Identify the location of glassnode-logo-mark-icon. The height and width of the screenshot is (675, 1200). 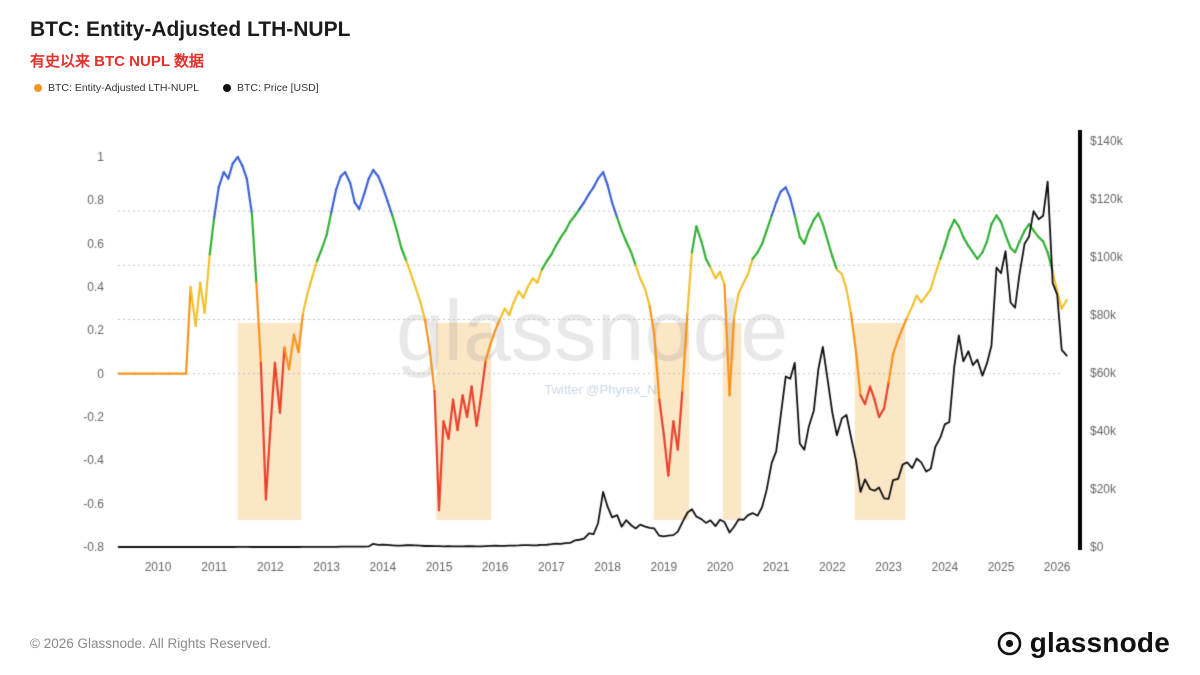
(1009, 643).